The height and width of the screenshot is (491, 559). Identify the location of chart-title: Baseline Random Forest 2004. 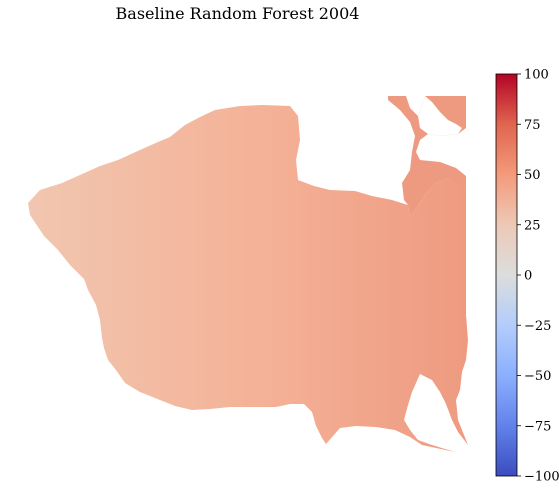
(237, 13).